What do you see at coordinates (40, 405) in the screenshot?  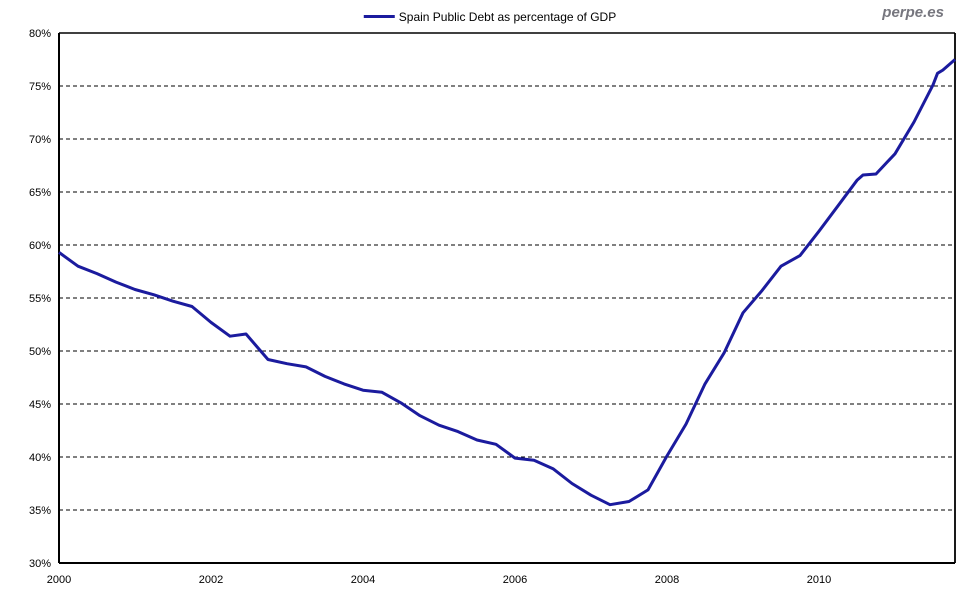 I see `y-axis-label: 45%` at bounding box center [40, 405].